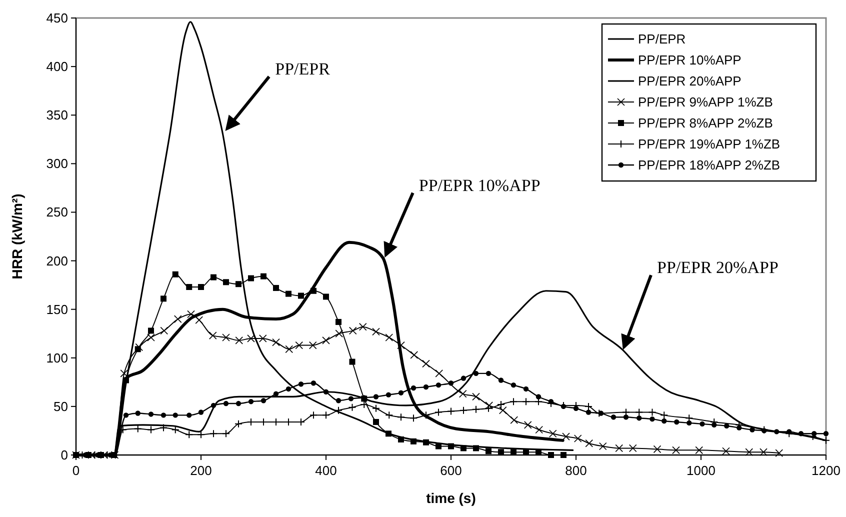 This screenshot has height=517, width=846. What do you see at coordinates (479, 185) in the screenshot?
I see `annotation: PP/EPR 10%APP` at bounding box center [479, 185].